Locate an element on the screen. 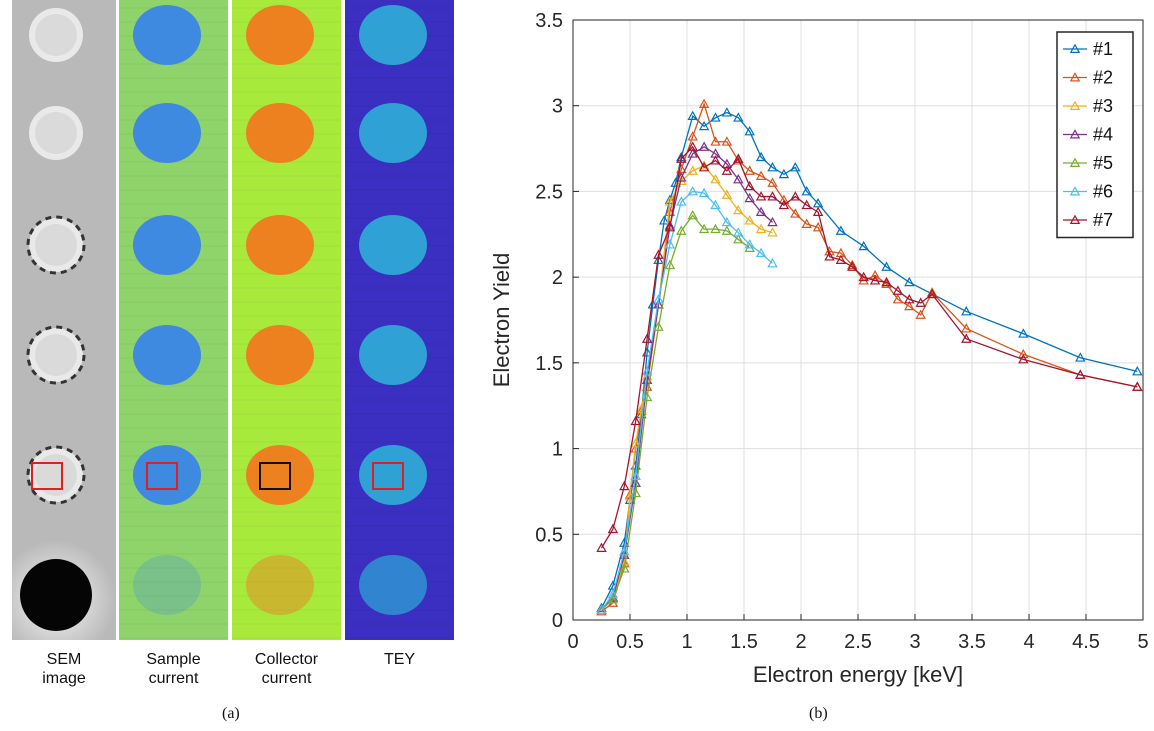 This screenshot has width=1154, height=731. strip-label-line1: Sample is located at coordinates (173, 659).